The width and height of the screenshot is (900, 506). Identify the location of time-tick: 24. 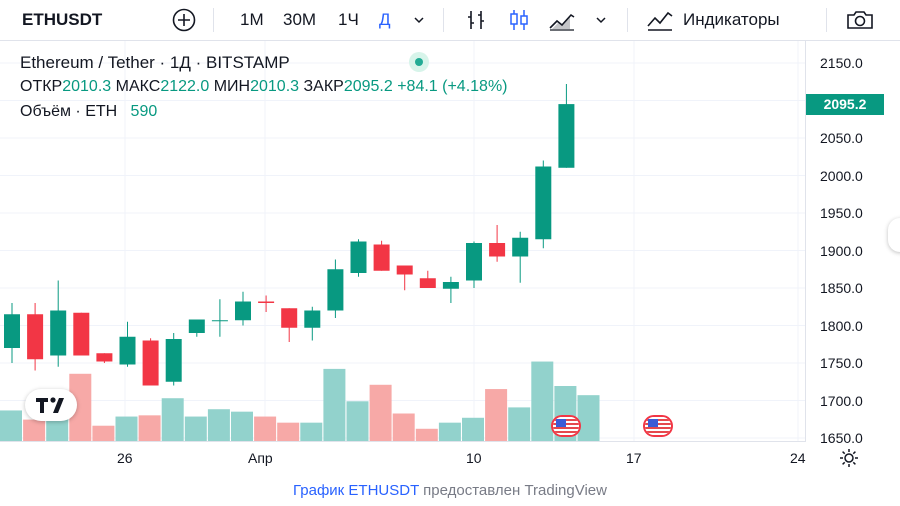
(798, 458).